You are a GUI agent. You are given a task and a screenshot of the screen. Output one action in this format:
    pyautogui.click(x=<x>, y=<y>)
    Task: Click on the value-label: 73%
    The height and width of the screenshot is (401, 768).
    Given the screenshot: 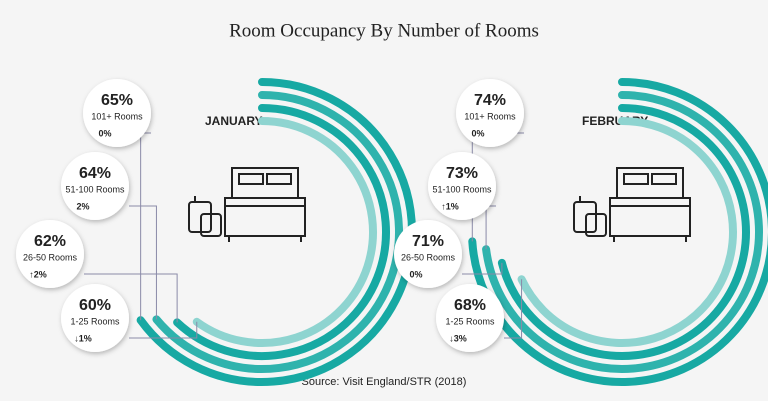 What is the action you would take?
    pyautogui.click(x=462, y=173)
    